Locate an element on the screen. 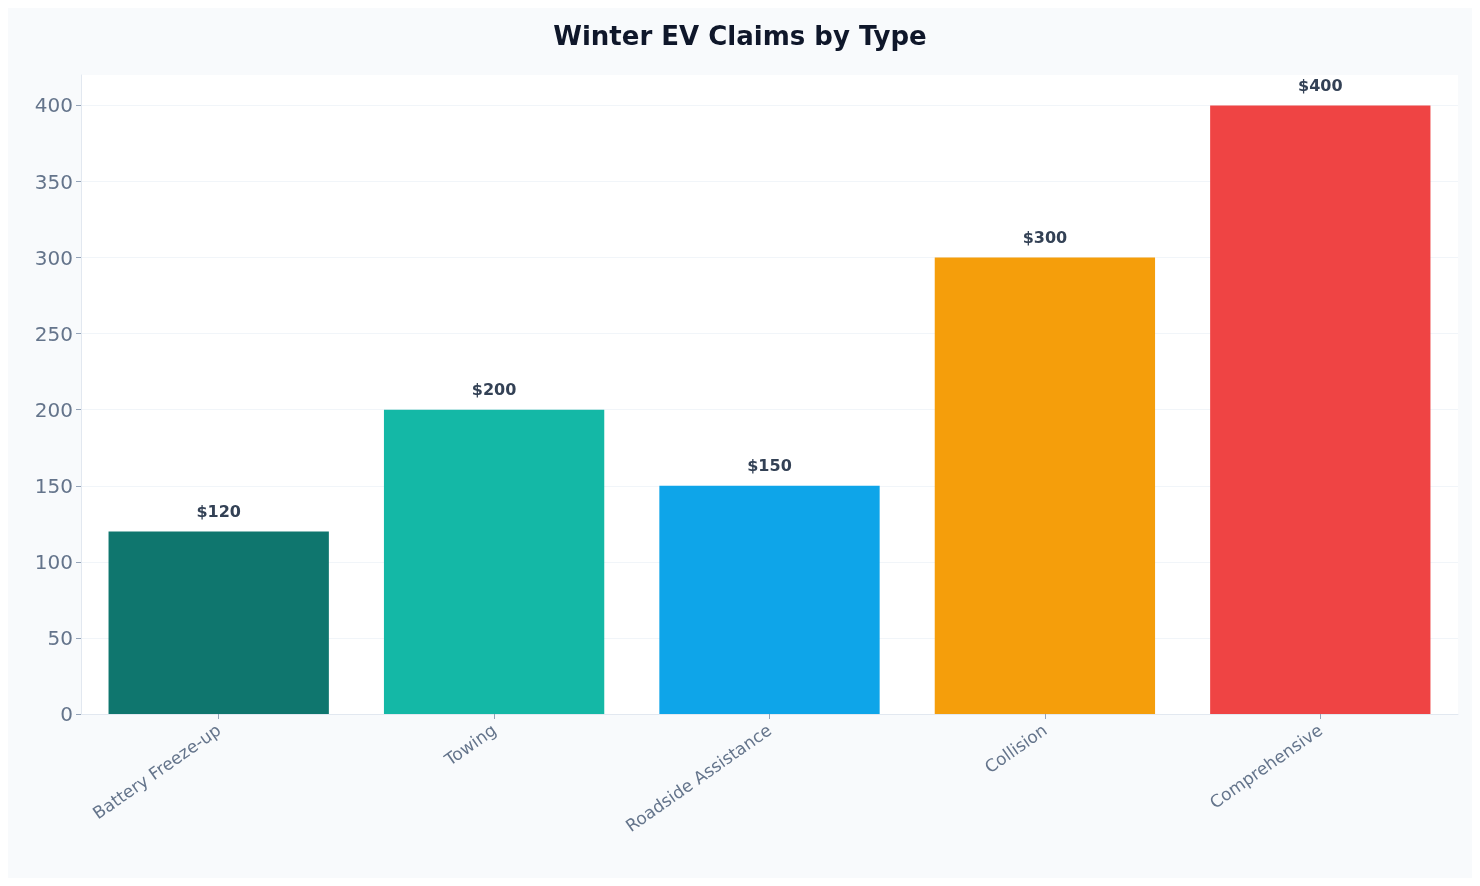  y-tick-label: 350 is located at coordinates (53, 181).